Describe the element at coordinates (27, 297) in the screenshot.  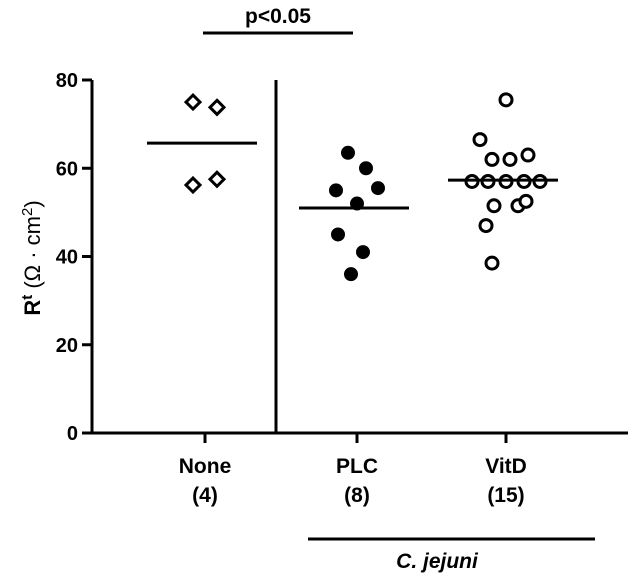
I see `y-axis-label-sup: t` at that location.